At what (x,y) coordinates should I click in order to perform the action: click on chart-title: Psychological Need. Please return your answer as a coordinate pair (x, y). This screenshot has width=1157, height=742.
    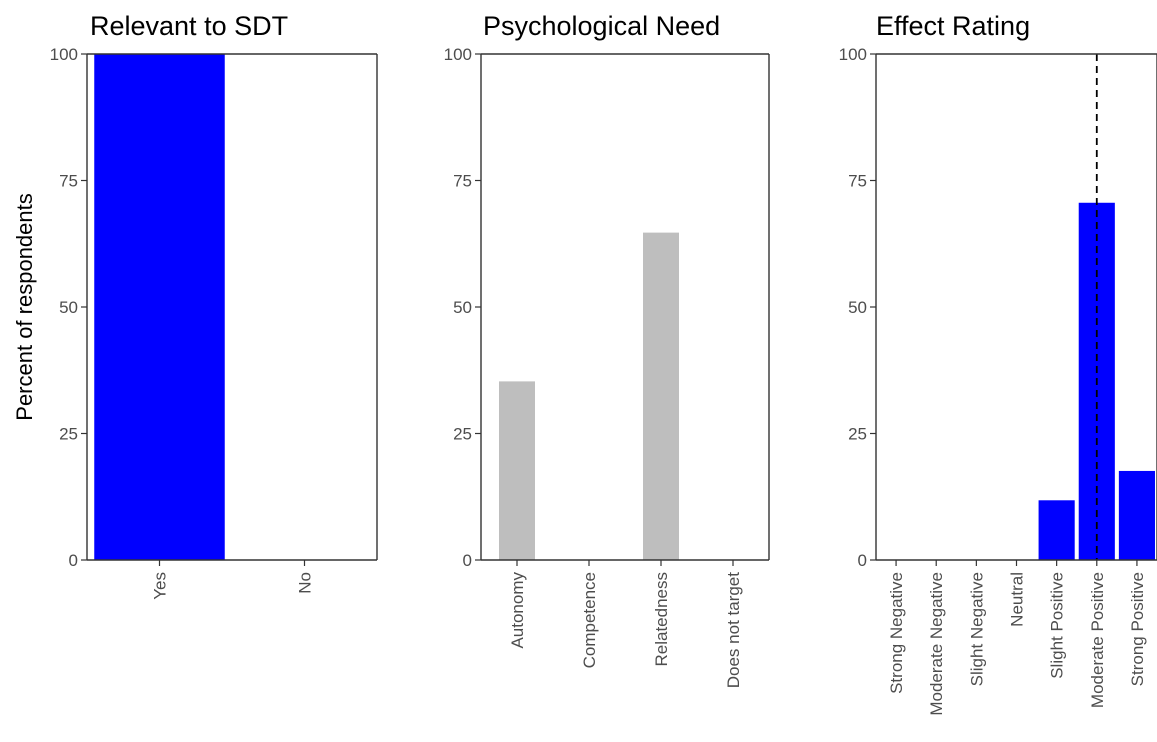
    Looking at the image, I should click on (601, 26).